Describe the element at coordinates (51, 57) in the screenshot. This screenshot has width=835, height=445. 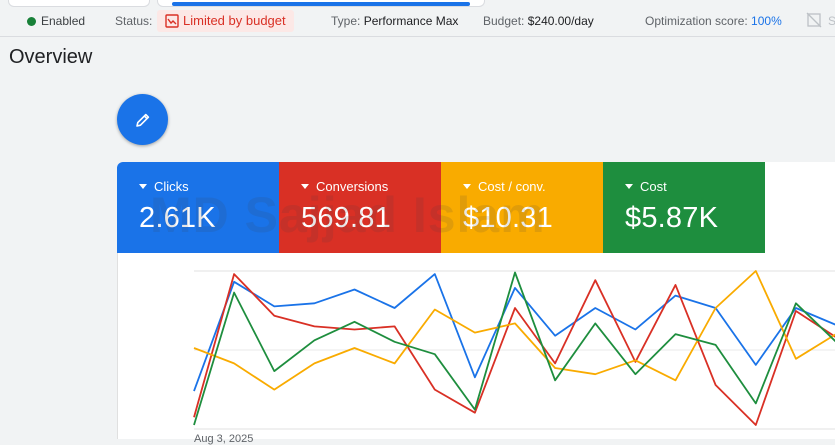
I see `page-title: Overview` at that location.